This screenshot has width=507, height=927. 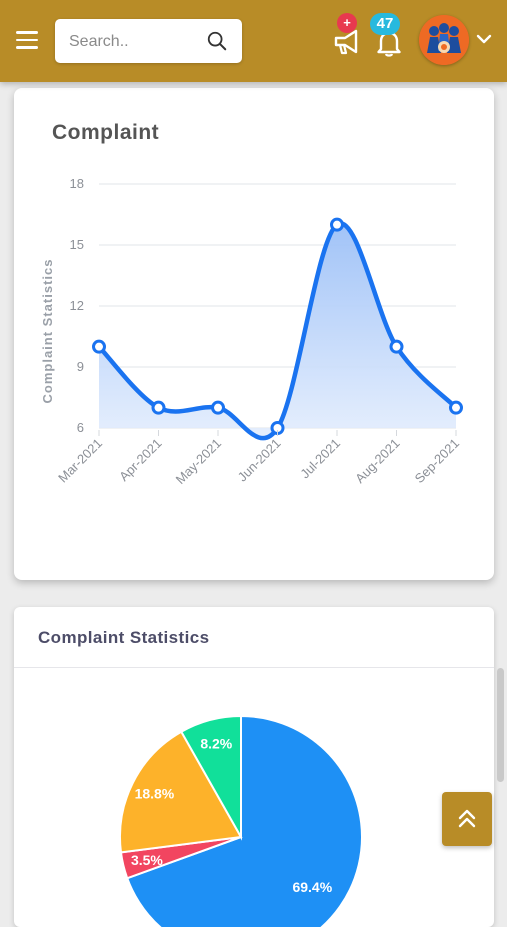 What do you see at coordinates (312, 887) in the screenshot?
I see `pie-slice-label: 69.4%` at bounding box center [312, 887].